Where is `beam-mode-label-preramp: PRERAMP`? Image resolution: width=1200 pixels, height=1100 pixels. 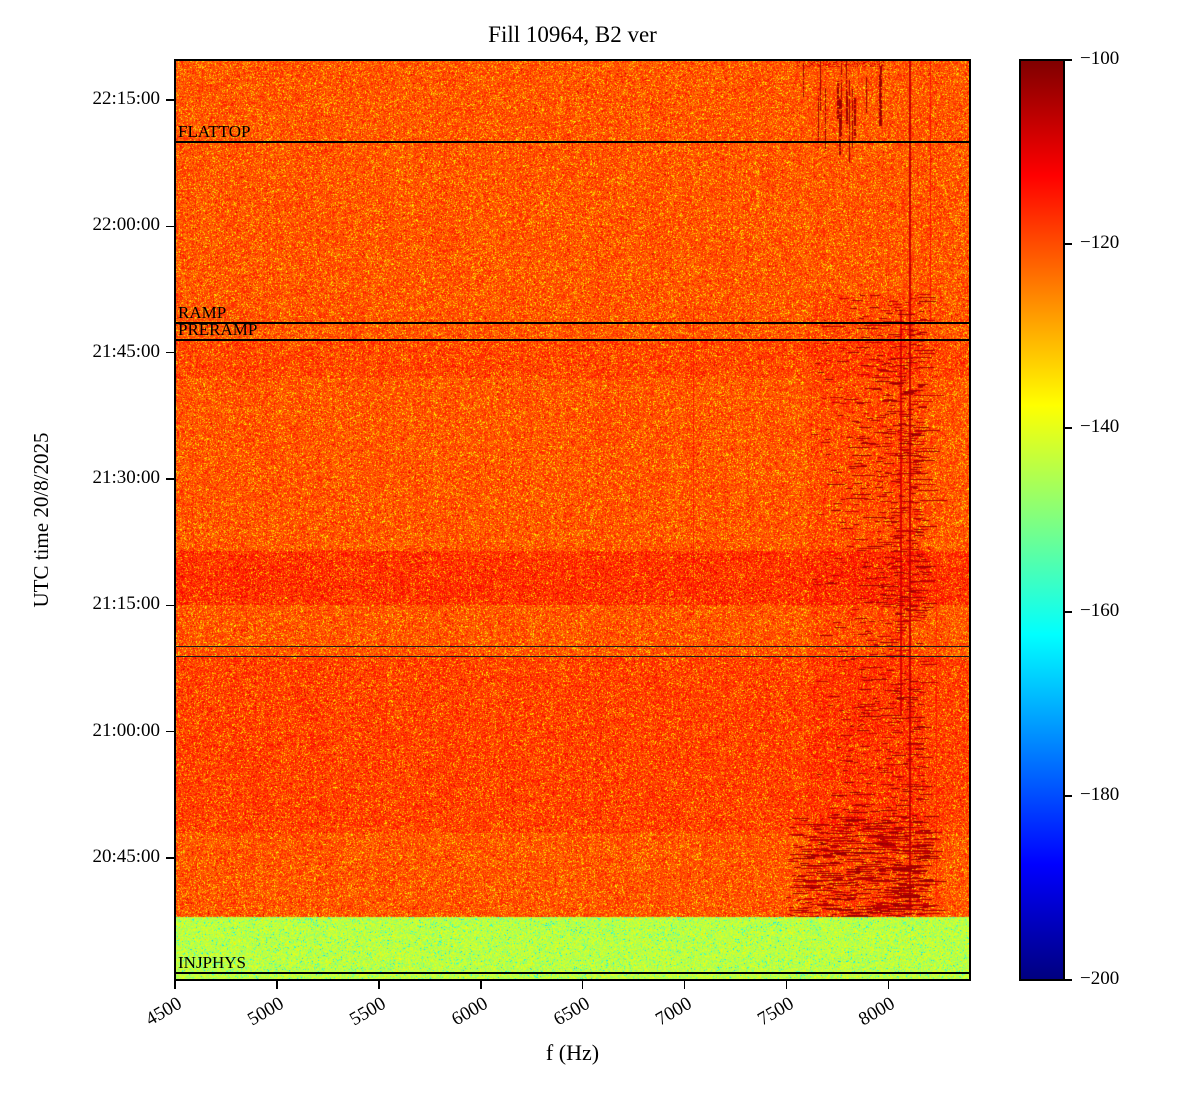
beam-mode-label-preramp: PRERAMP is located at coordinates (218, 329).